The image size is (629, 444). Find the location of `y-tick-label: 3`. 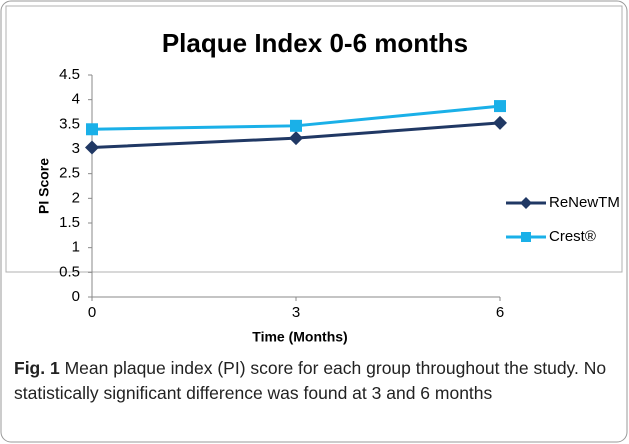

y-tick-label: 3 is located at coordinates (76, 148).